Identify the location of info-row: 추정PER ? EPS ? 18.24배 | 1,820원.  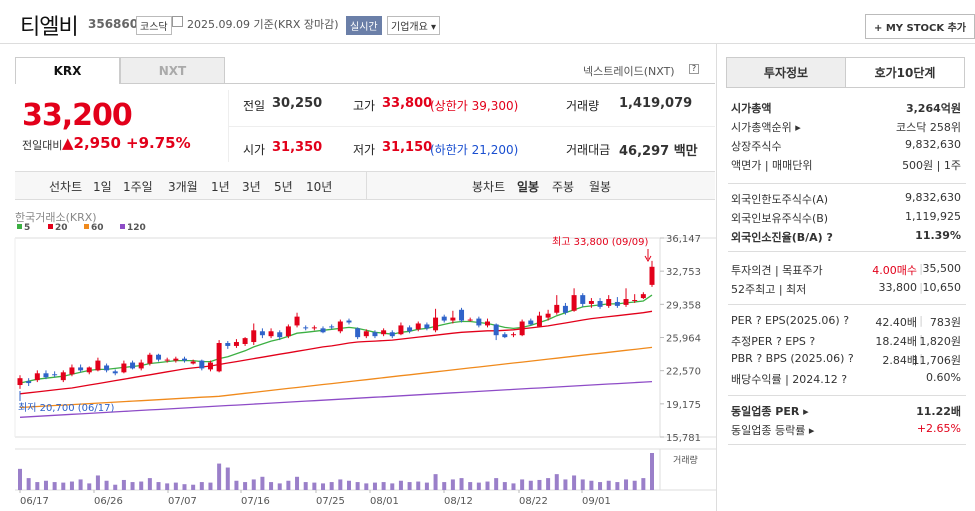
(846, 342).